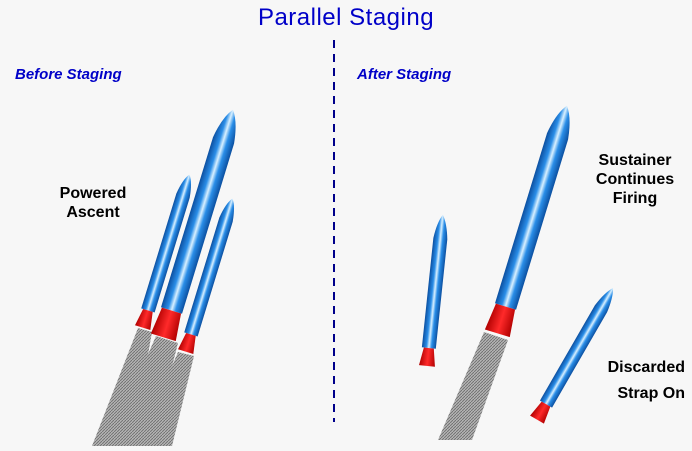  I want to click on rocket-core-before, so click(193, 225).